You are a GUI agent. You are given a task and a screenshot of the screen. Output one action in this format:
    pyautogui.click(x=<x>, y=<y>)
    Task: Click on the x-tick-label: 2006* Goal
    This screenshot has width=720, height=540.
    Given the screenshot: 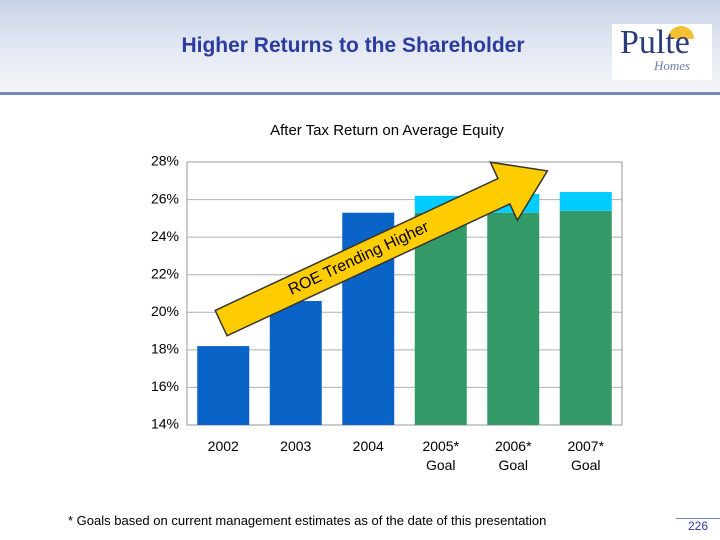 What is the action you would take?
    pyautogui.click(x=513, y=455)
    